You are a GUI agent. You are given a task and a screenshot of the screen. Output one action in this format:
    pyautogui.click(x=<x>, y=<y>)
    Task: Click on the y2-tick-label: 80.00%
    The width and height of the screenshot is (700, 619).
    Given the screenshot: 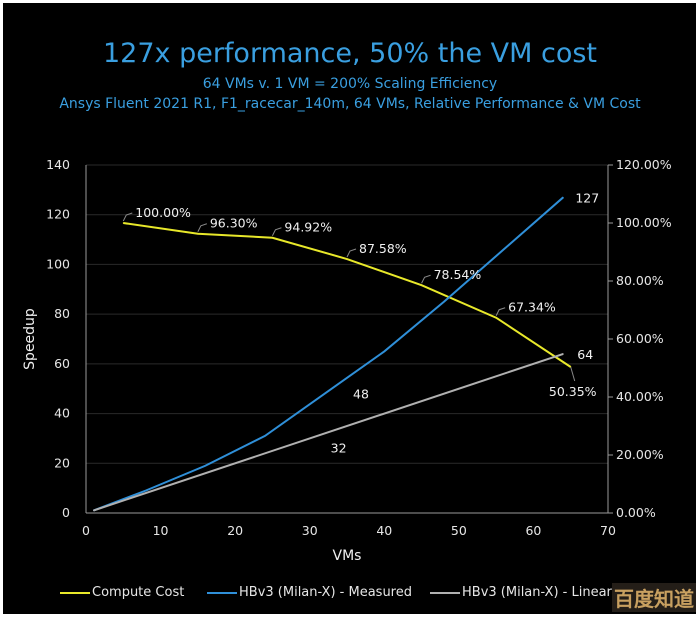 What is the action you would take?
    pyautogui.click(x=640, y=280)
    